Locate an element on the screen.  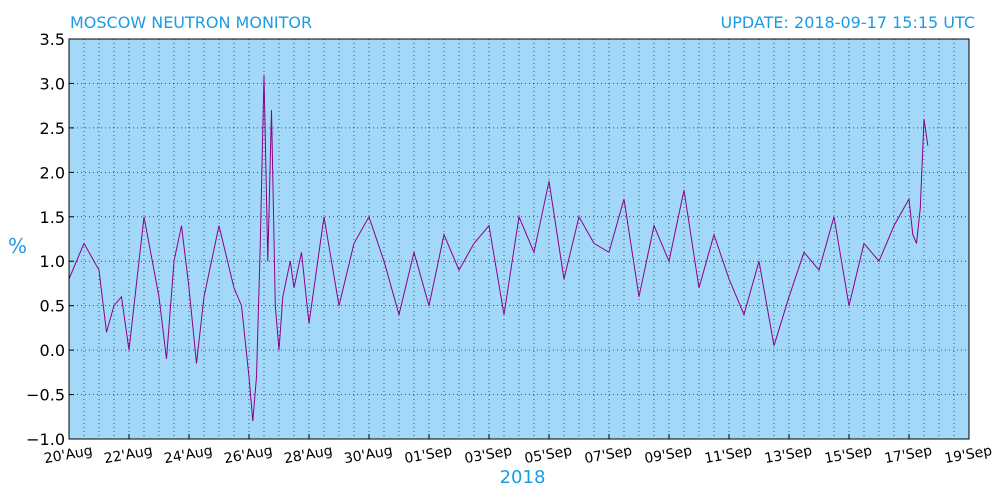
x-axis-label: 2018 is located at coordinates (522, 477).